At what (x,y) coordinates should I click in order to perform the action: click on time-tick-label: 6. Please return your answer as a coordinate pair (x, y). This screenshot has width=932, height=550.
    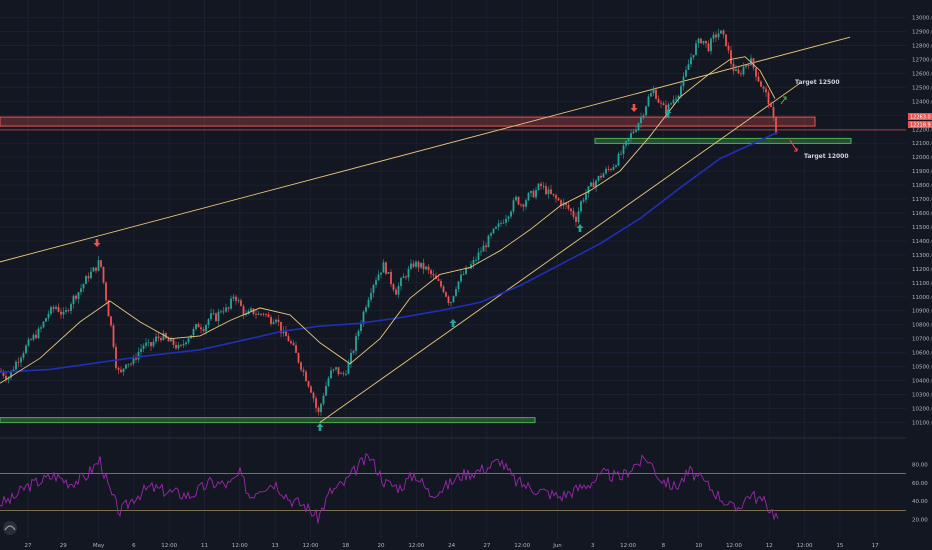
    Looking at the image, I should click on (134, 546).